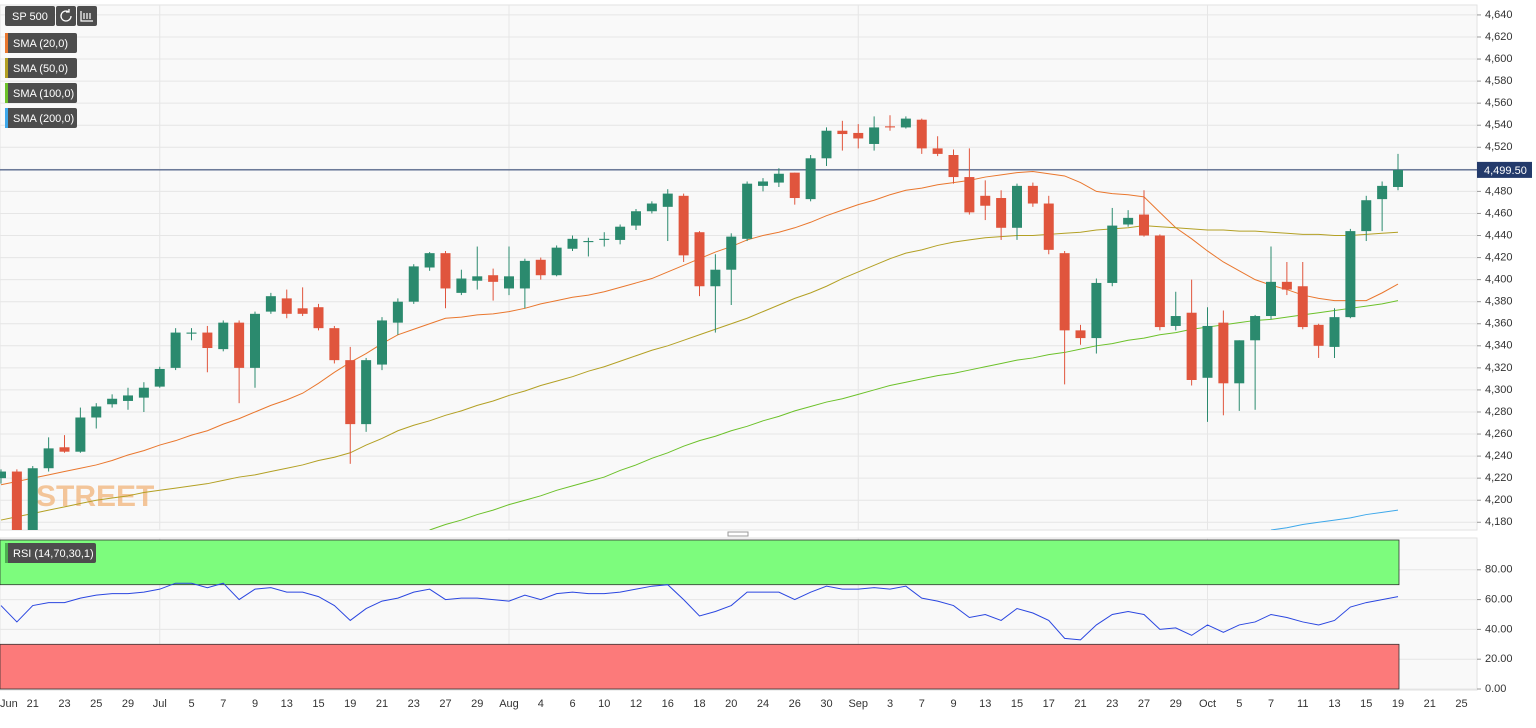 This screenshot has width=1536, height=728. I want to click on y-tick-label: 4,180, so click(1499, 522).